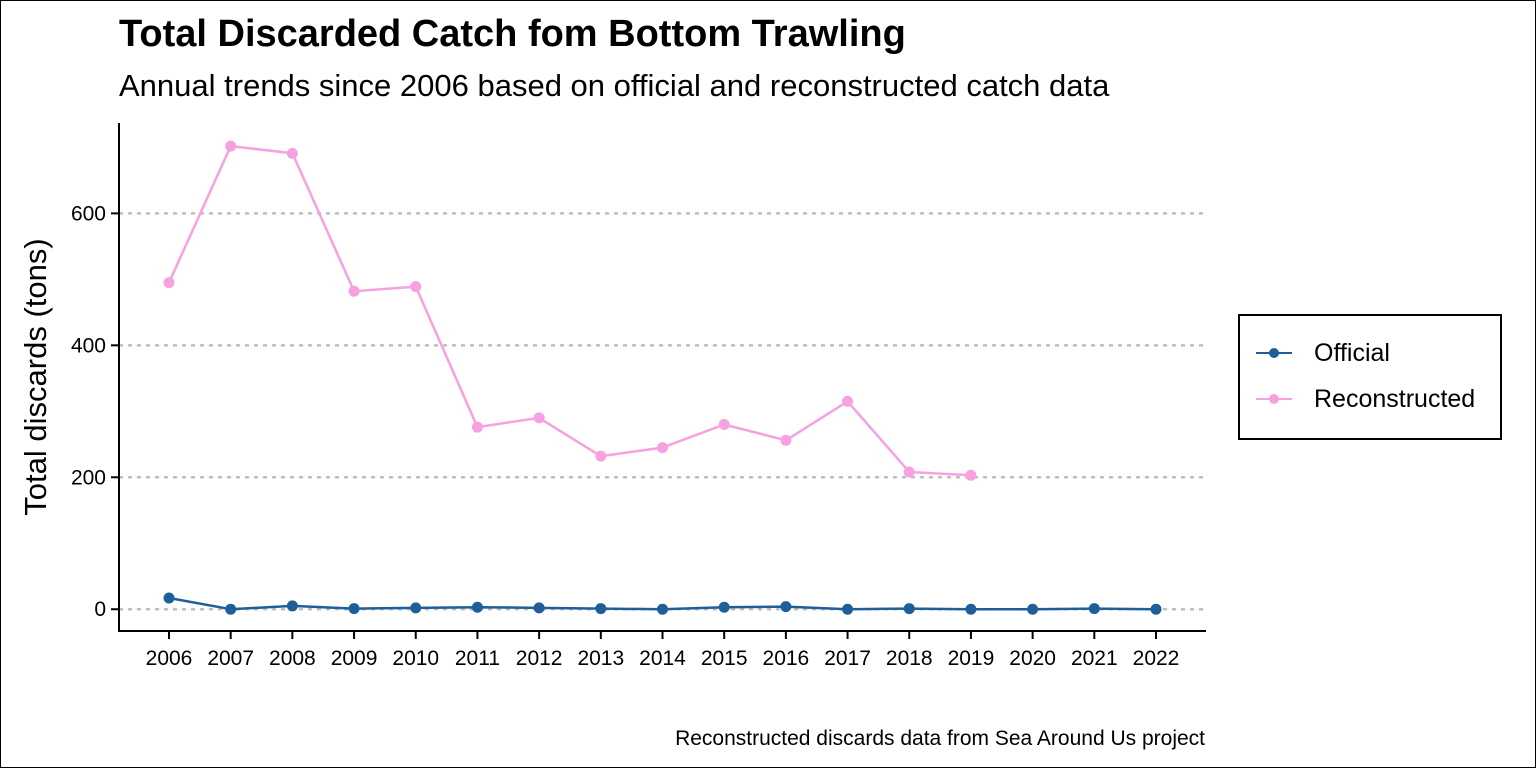 Image resolution: width=1536 pixels, height=768 pixels. I want to click on legend-item-reconstructed: Reconstructed, so click(1365, 399).